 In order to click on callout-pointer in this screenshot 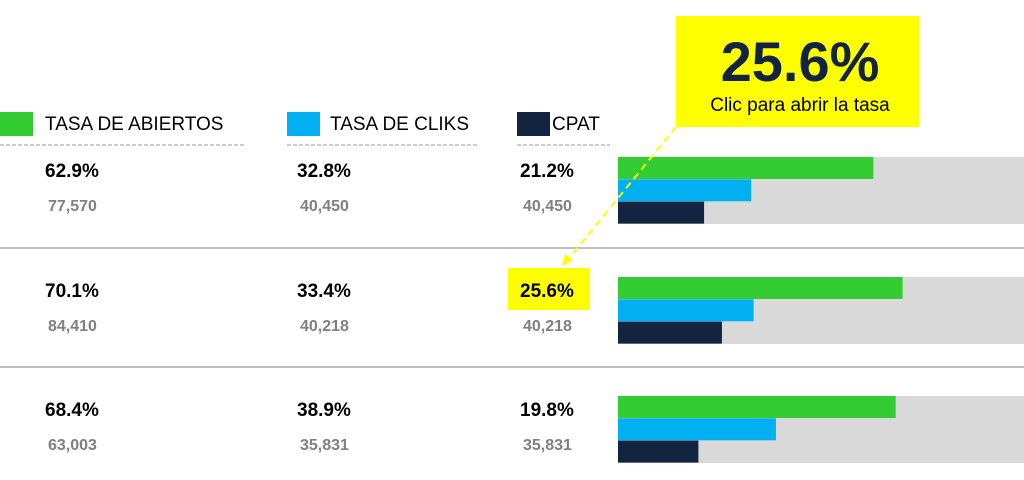, I will do `click(621, 194)`.